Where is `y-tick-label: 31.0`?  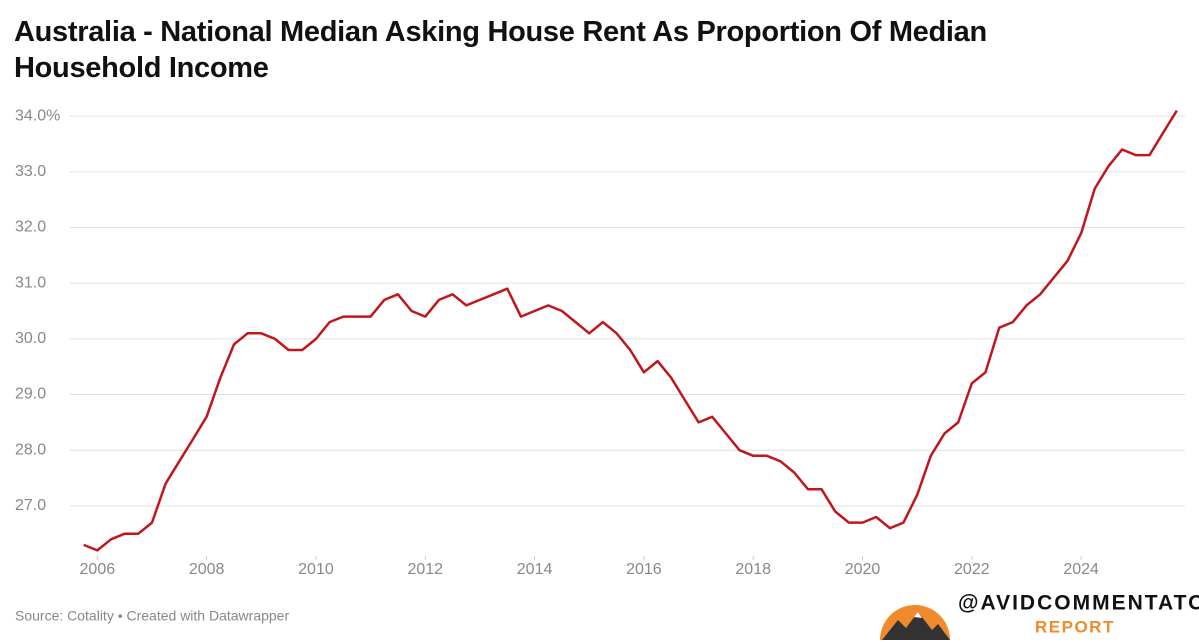
y-tick-label: 31.0 is located at coordinates (30, 282).